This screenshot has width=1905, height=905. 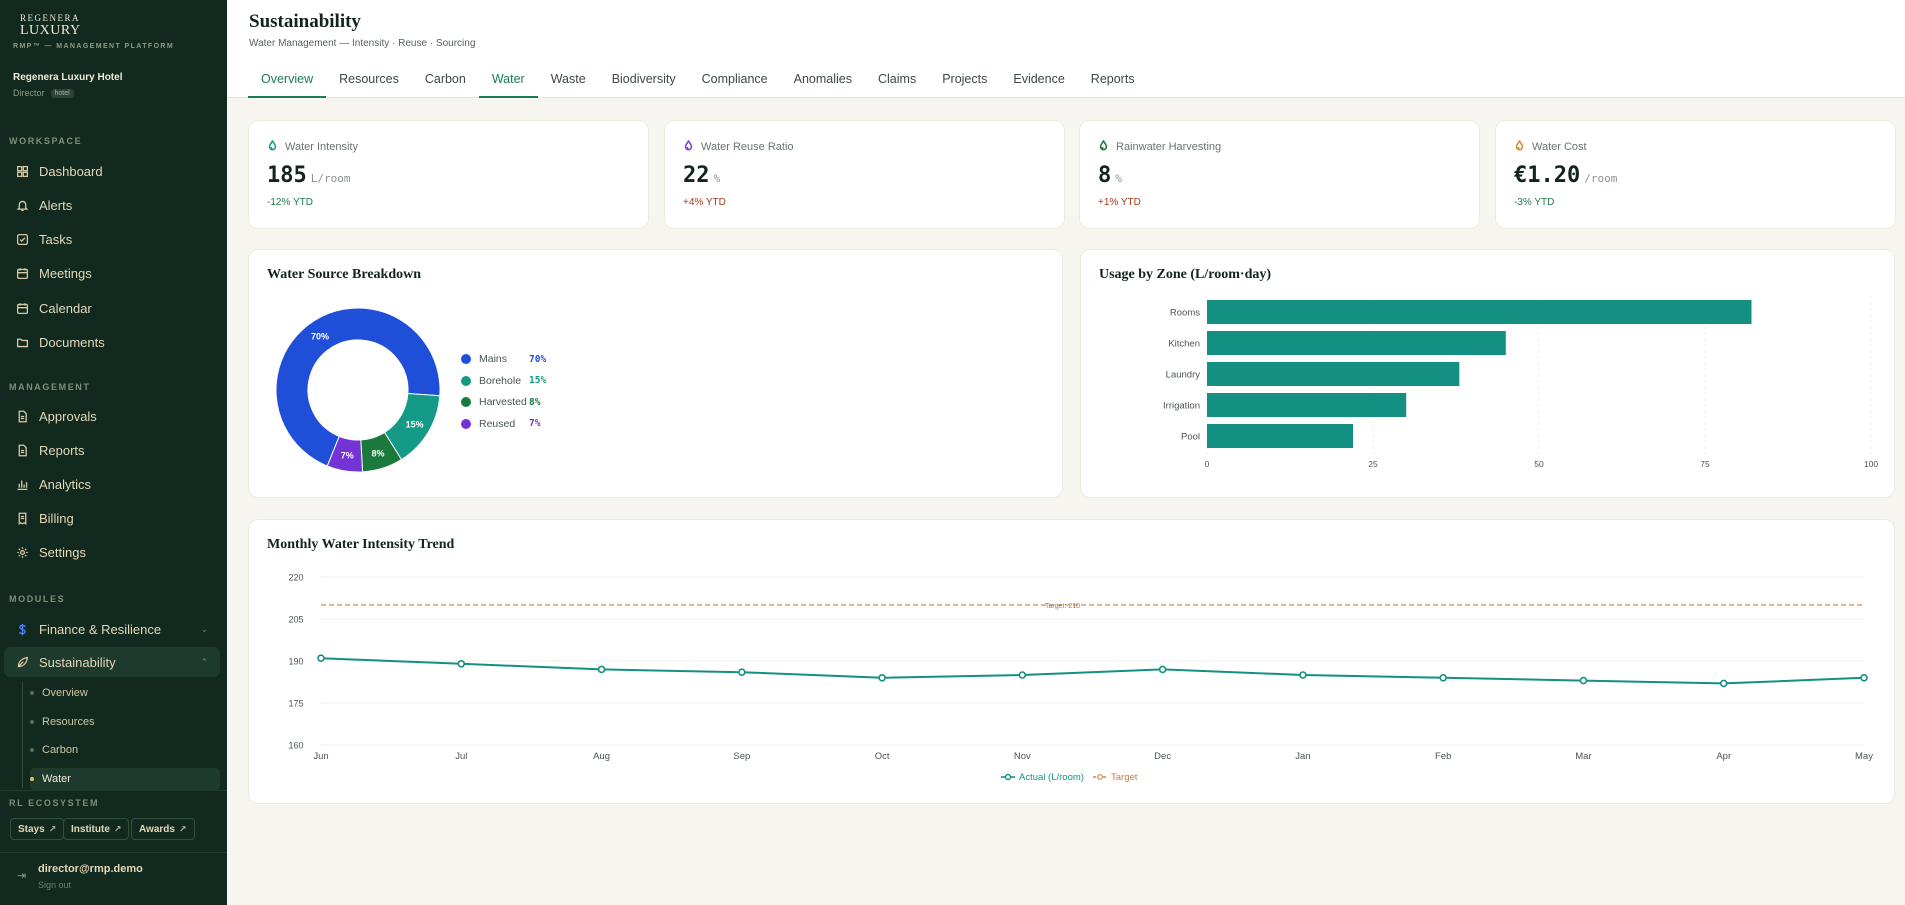 I want to click on sidebar-item-calendar: Calendar, so click(x=112, y=308).